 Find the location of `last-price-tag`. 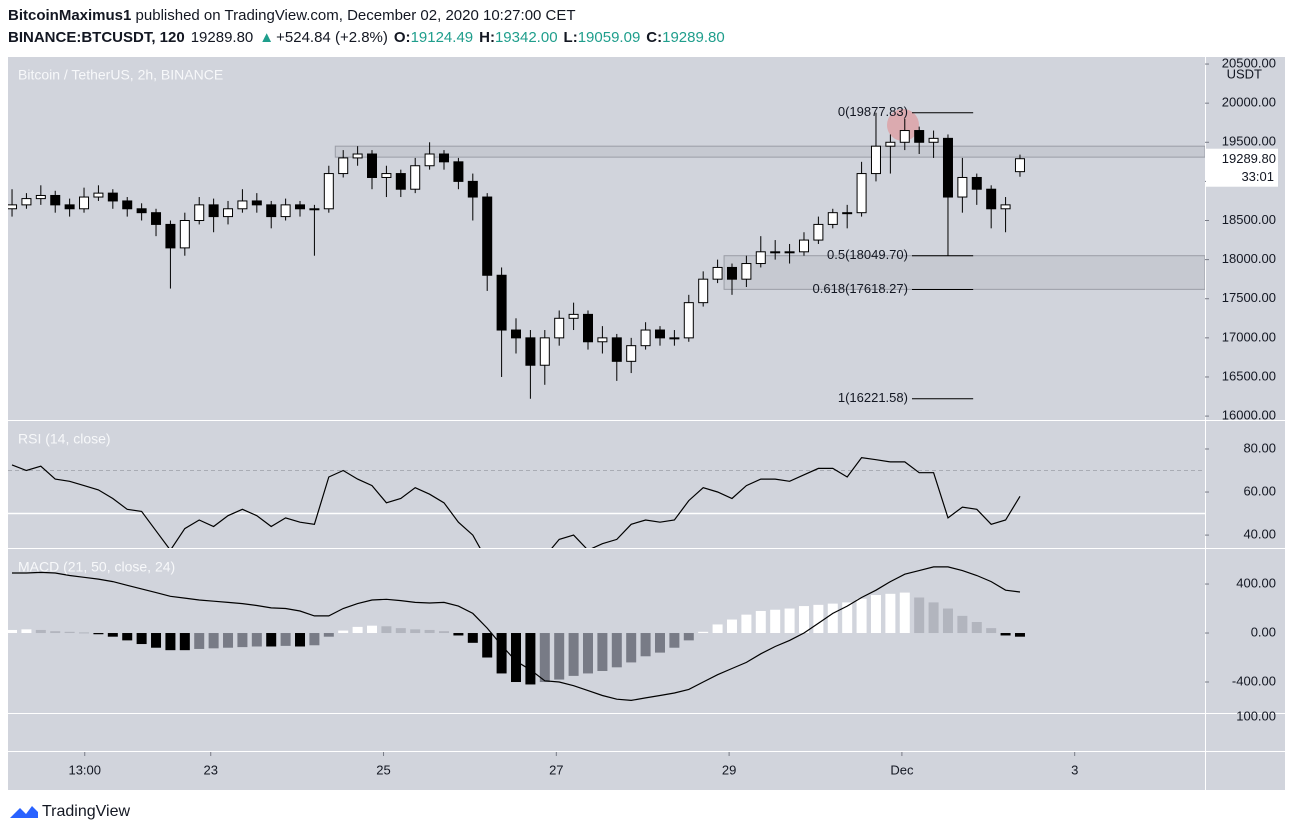

last-price-tag is located at coordinates (1242, 167).